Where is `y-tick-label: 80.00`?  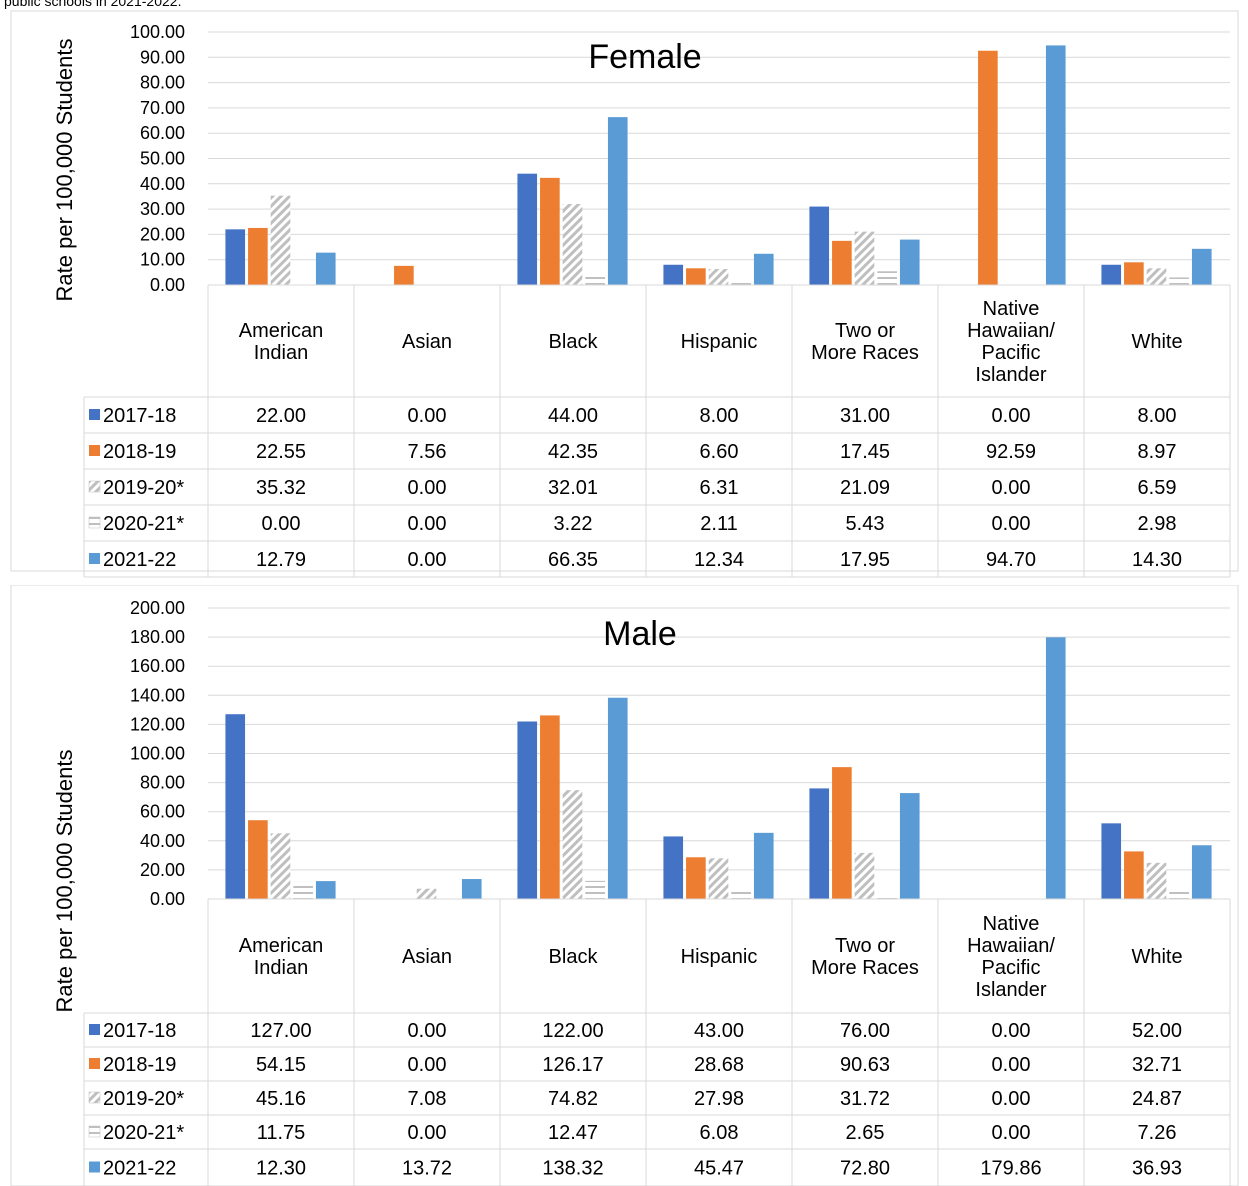
y-tick-label: 80.00 is located at coordinates (162, 783).